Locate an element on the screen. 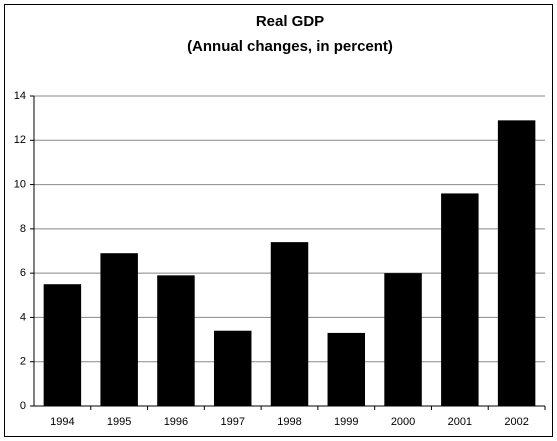  x-tick-label: 1998 is located at coordinates (289, 422).